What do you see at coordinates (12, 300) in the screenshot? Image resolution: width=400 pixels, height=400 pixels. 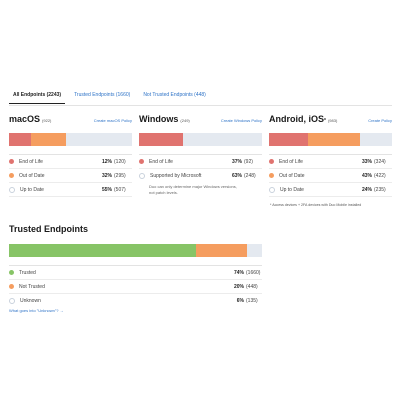 I see `unknown-dot-icon` at bounding box center [12, 300].